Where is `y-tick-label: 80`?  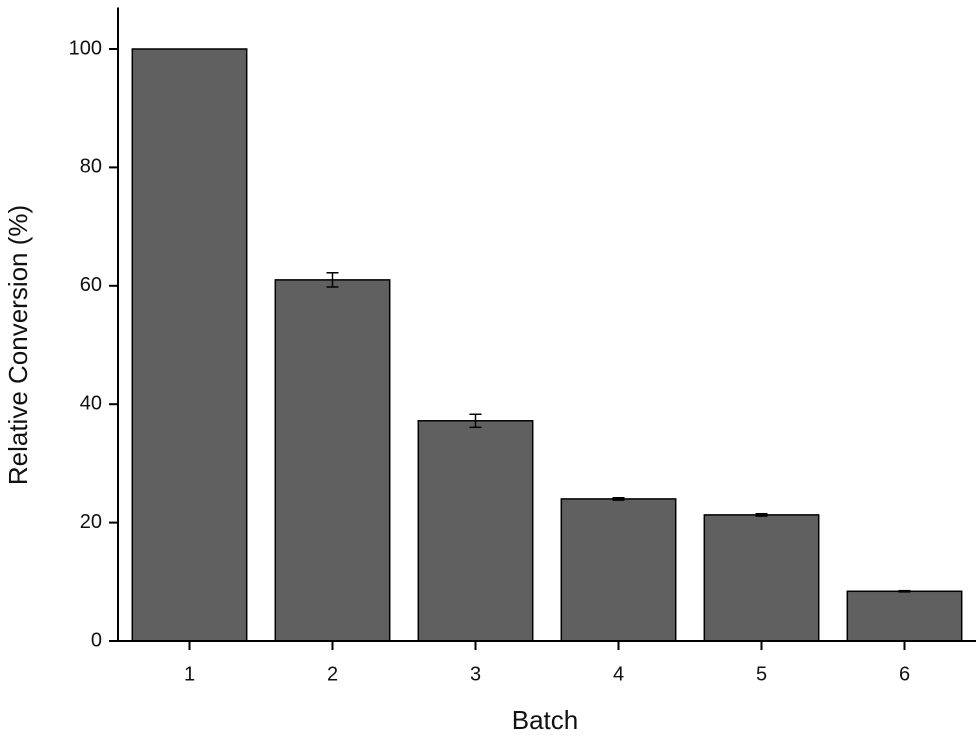 y-tick-label: 80 is located at coordinates (91, 167).